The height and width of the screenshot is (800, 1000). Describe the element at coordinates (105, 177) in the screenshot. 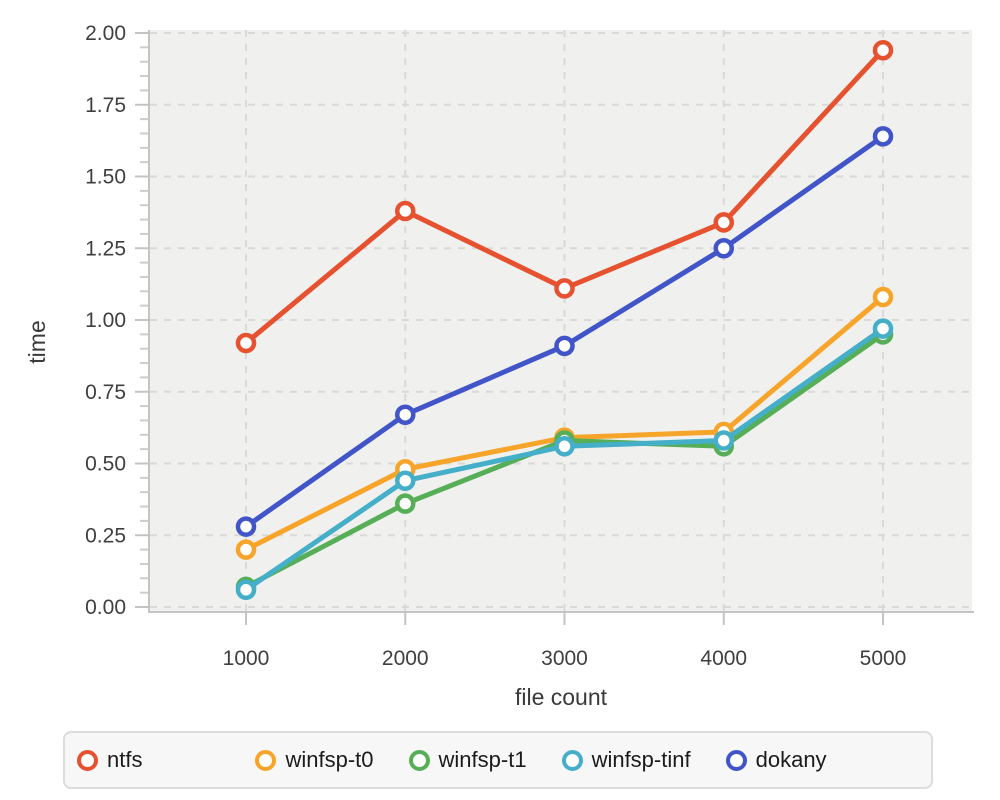

I see `y-tick-label: 1.50` at that location.